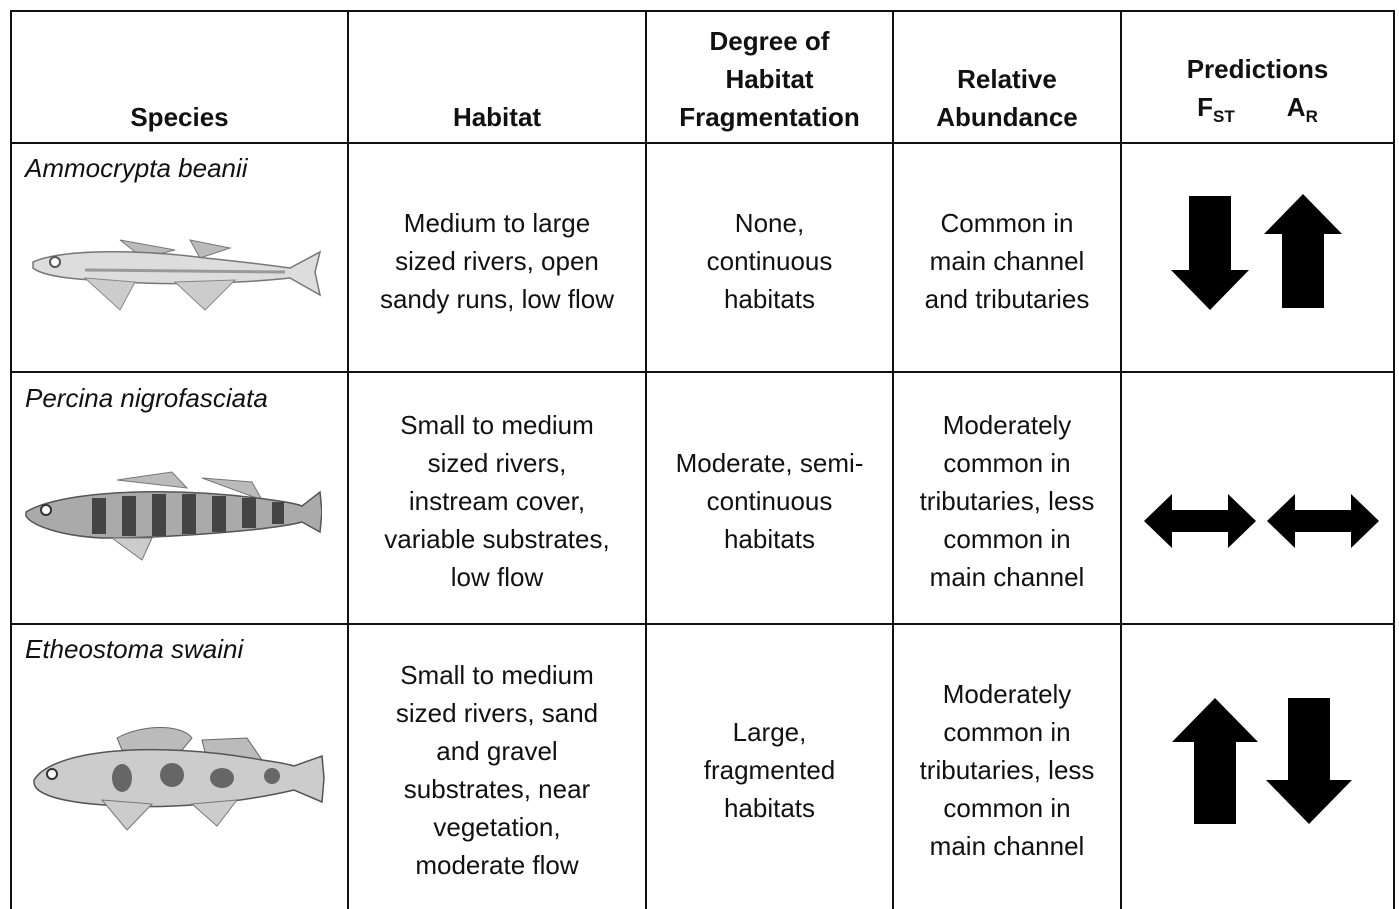 The width and height of the screenshot is (1399, 909). I want to click on fragmentation-cell: None, continuous habitats, so click(769, 257).